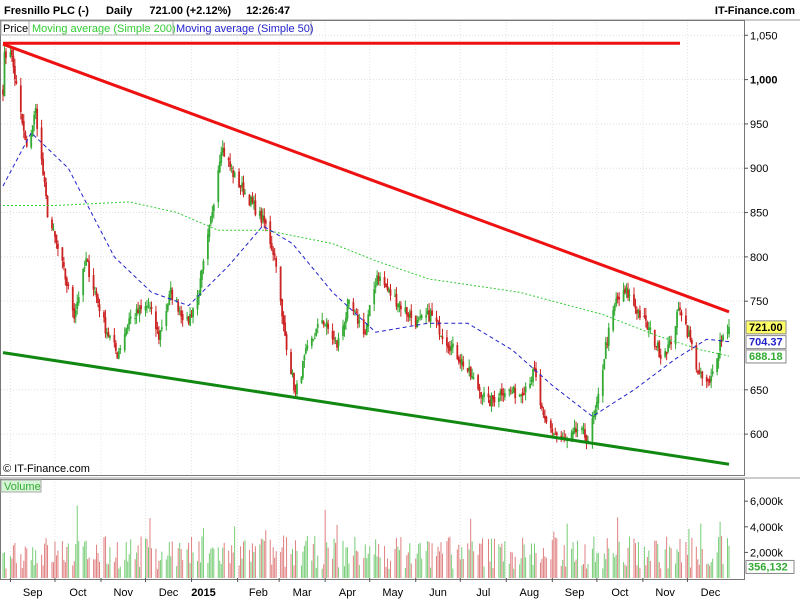 This screenshot has height=600, width=800. Describe the element at coordinates (46, 469) in the screenshot. I see `copyright-label: © IT-Finance.com` at that location.